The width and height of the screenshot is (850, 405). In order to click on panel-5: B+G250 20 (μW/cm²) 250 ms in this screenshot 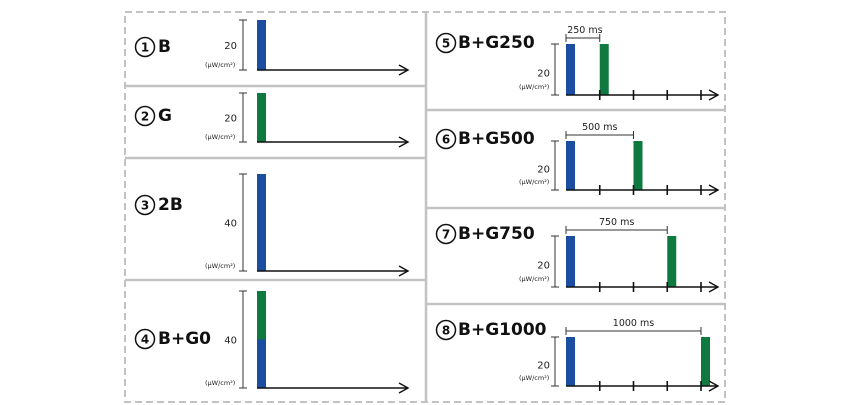, I will do `click(589, 63)`.